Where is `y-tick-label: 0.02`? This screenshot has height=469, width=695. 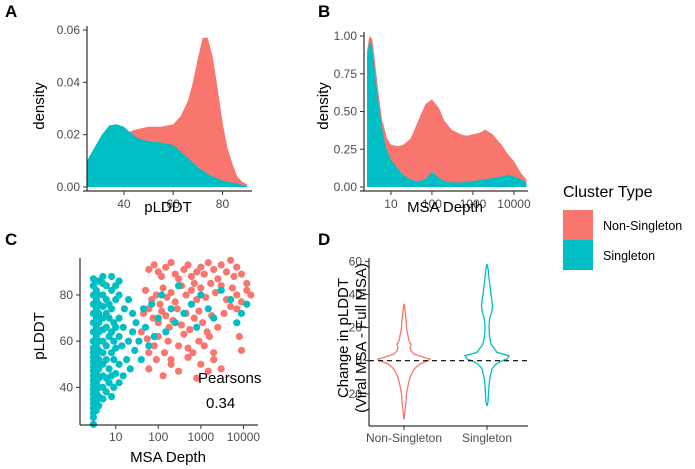
y-tick-label: 0.02 is located at coordinates (69, 135).